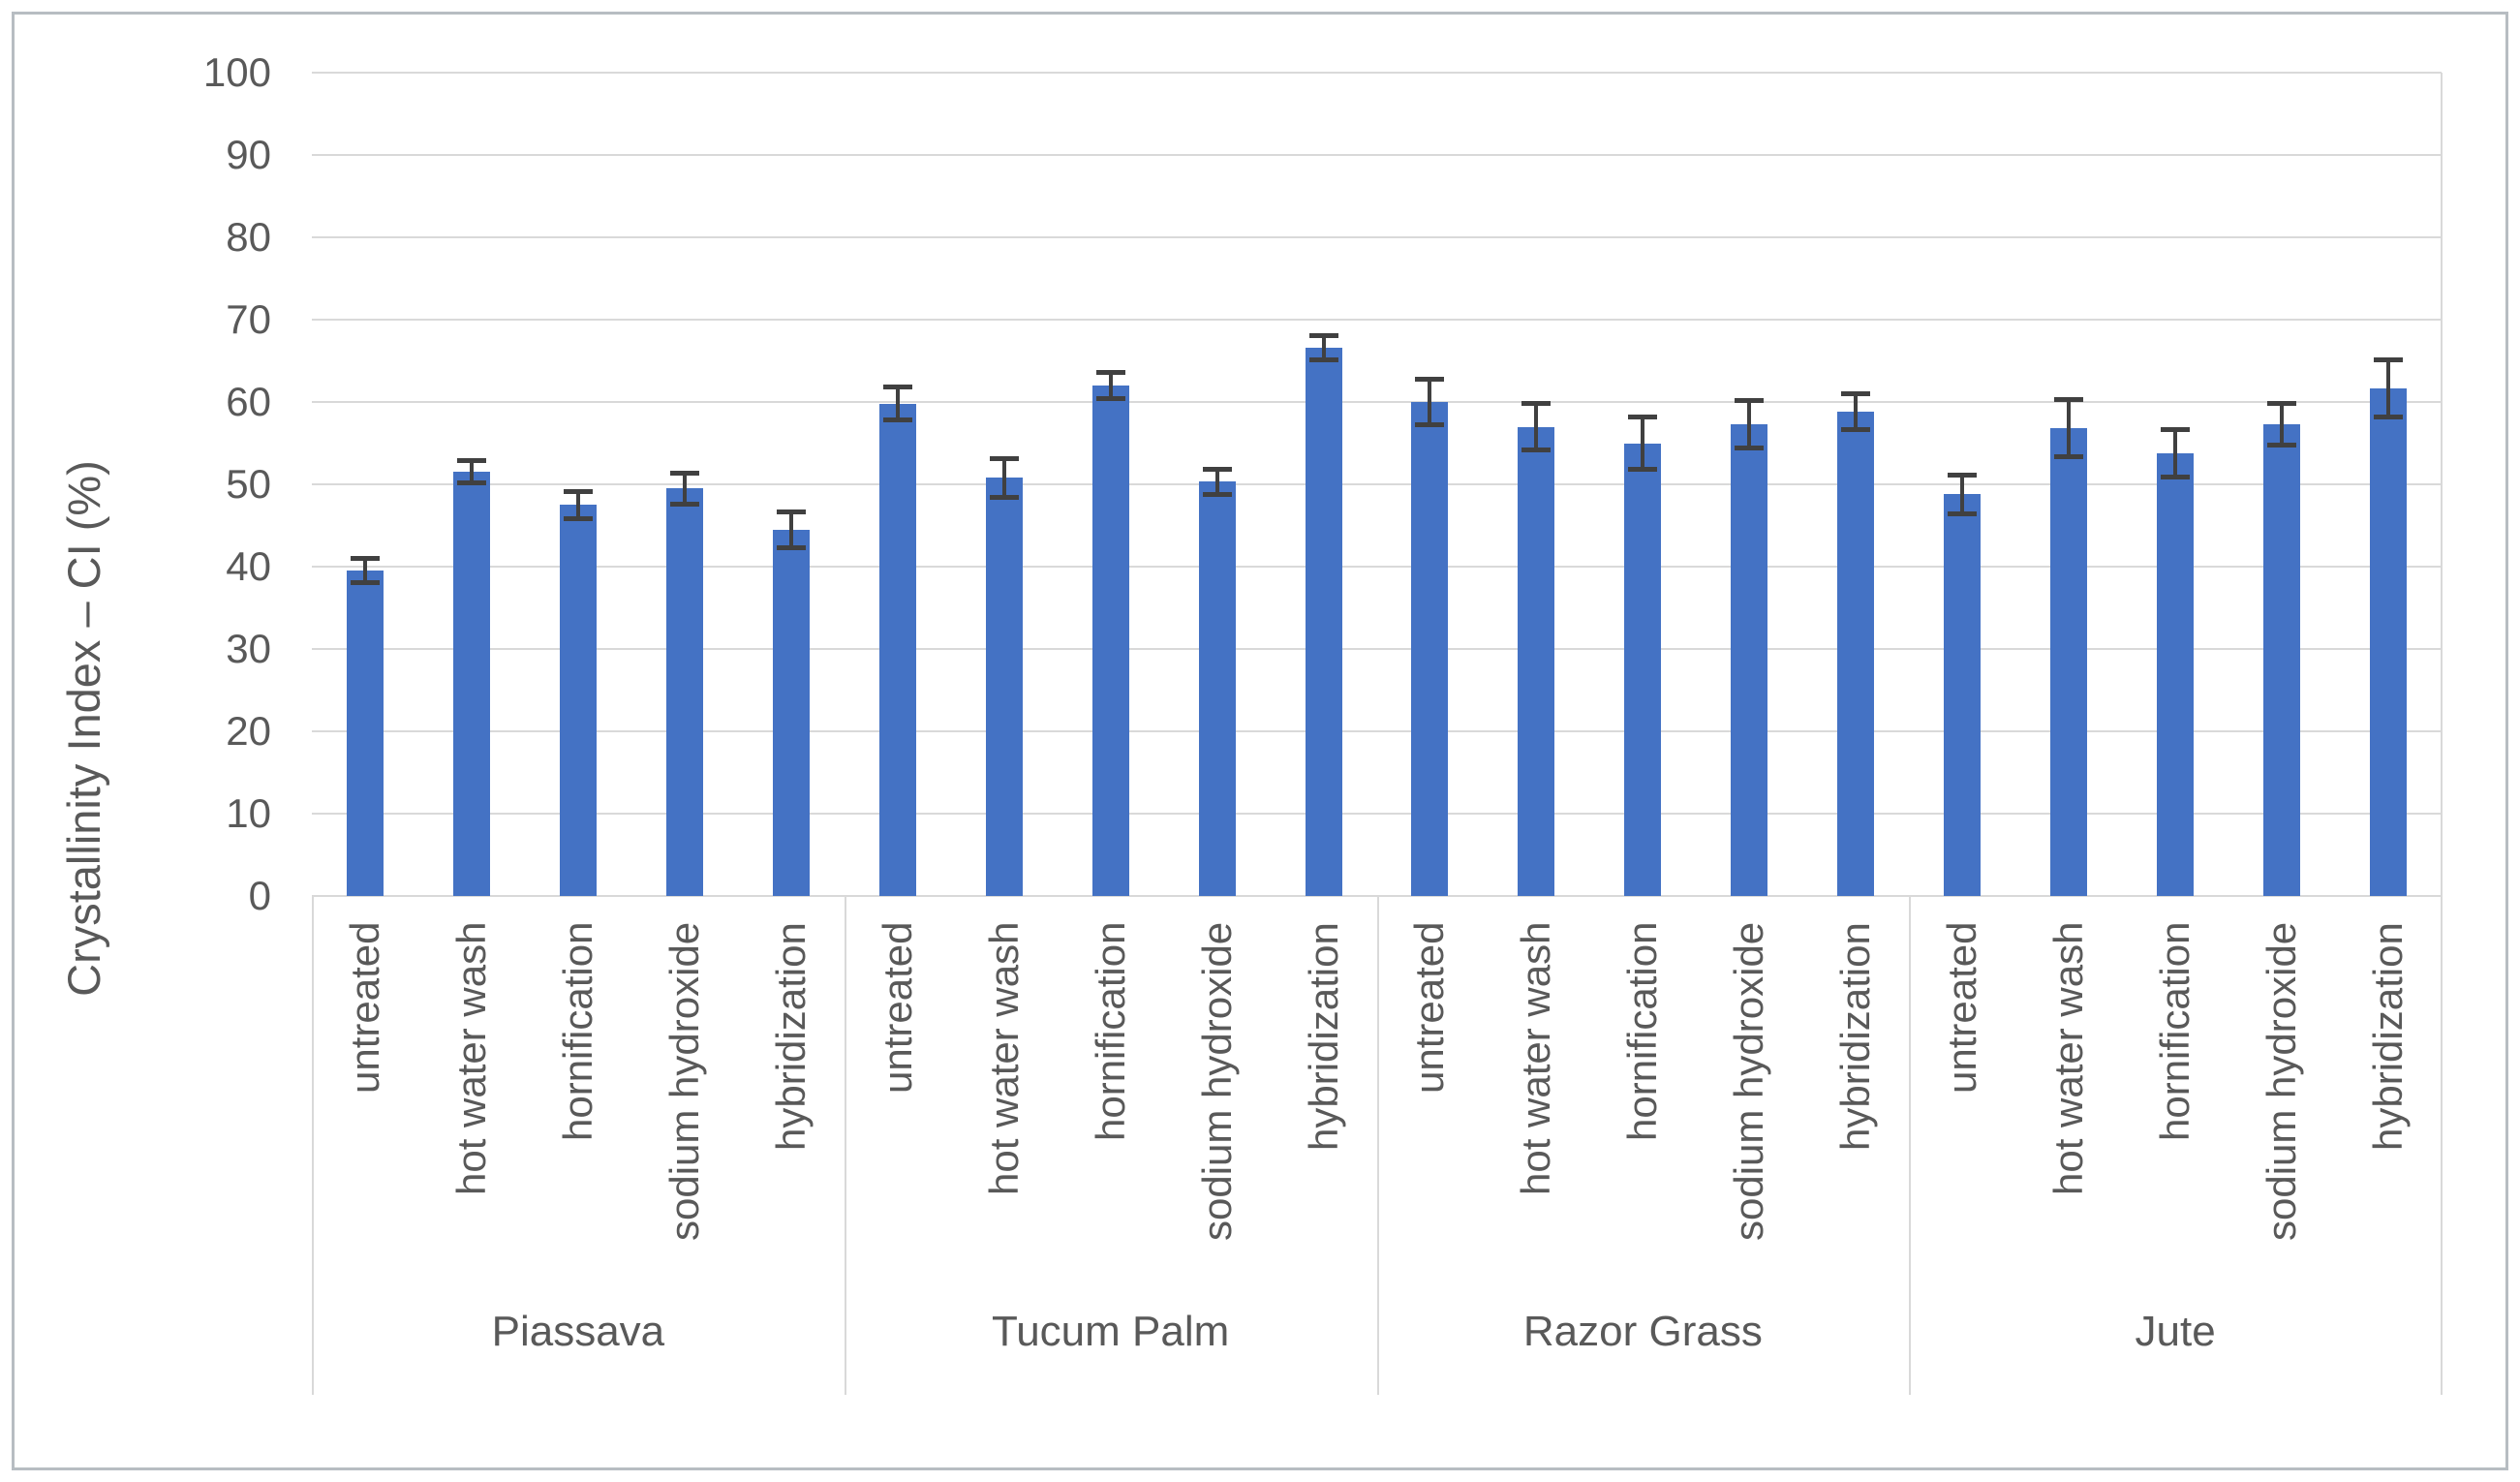  Describe the element at coordinates (237, 72) in the screenshot. I see `y-tick-label: 100` at that location.